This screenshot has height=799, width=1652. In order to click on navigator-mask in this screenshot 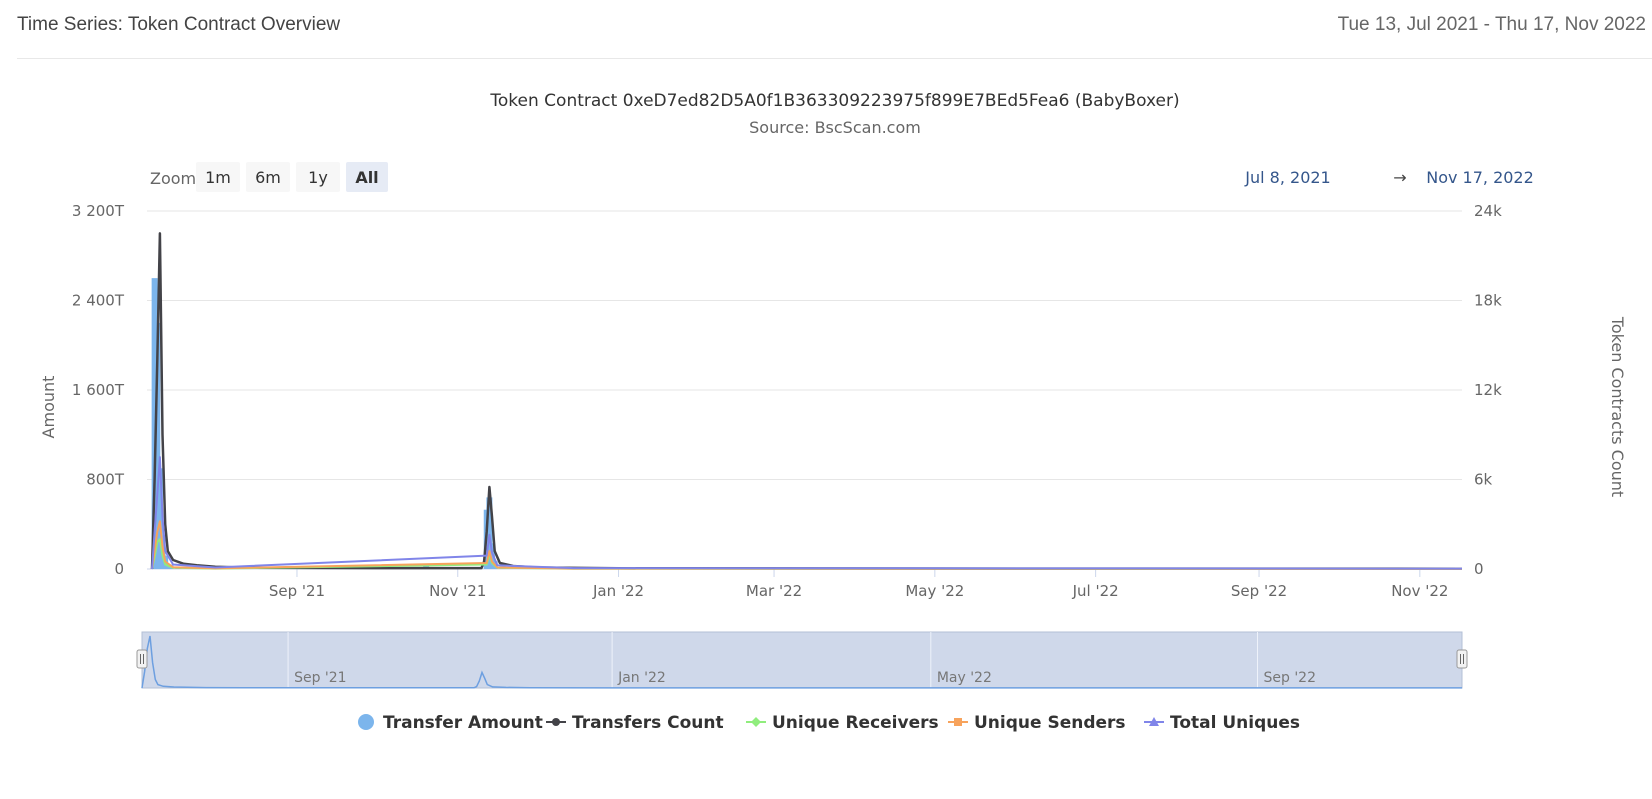, I will do `click(802, 660)`.